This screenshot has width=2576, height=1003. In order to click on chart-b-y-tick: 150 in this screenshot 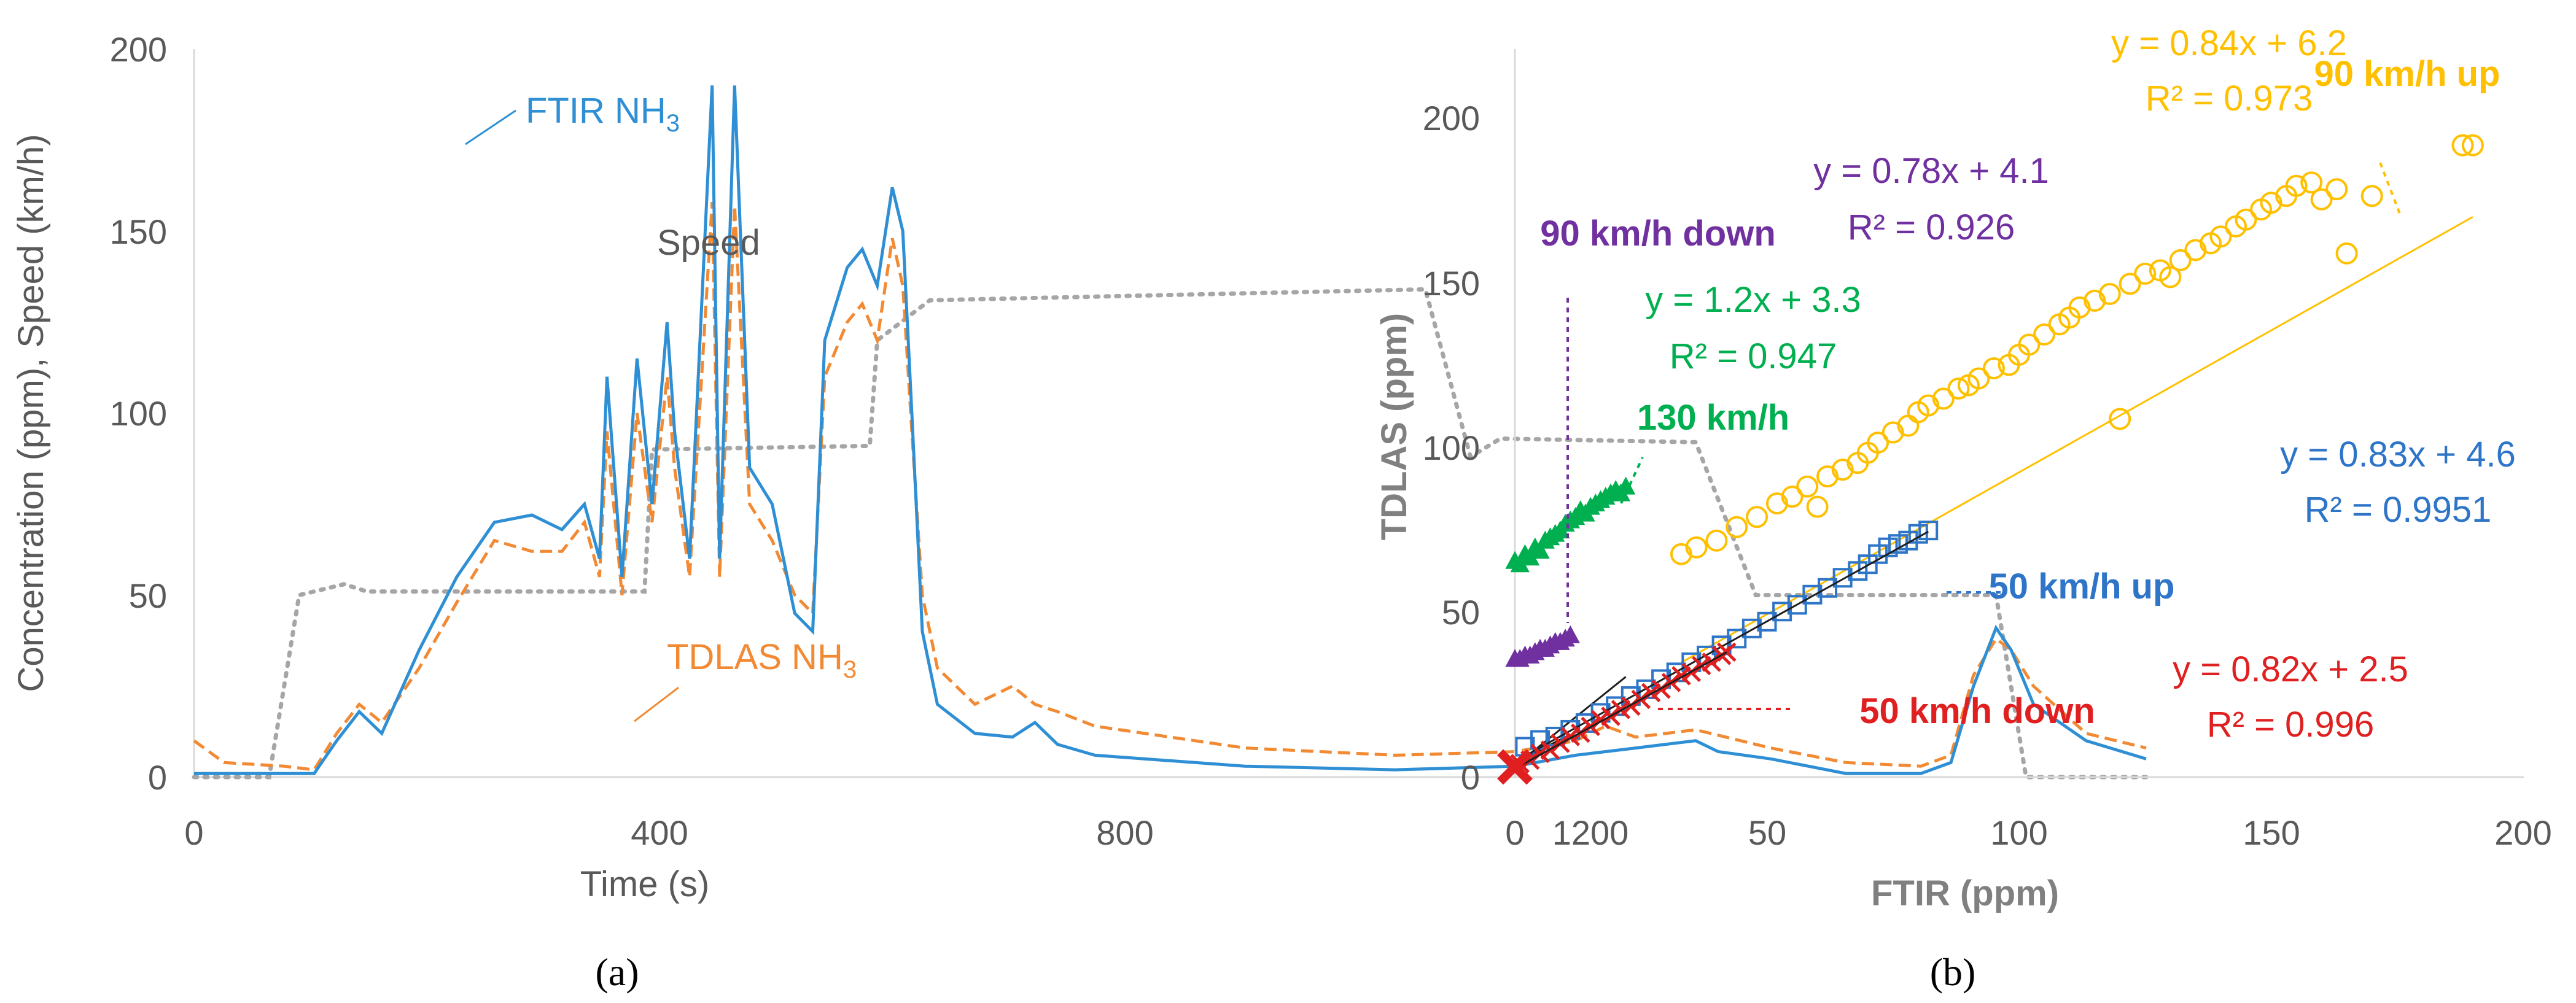, I will do `click(1451, 283)`.